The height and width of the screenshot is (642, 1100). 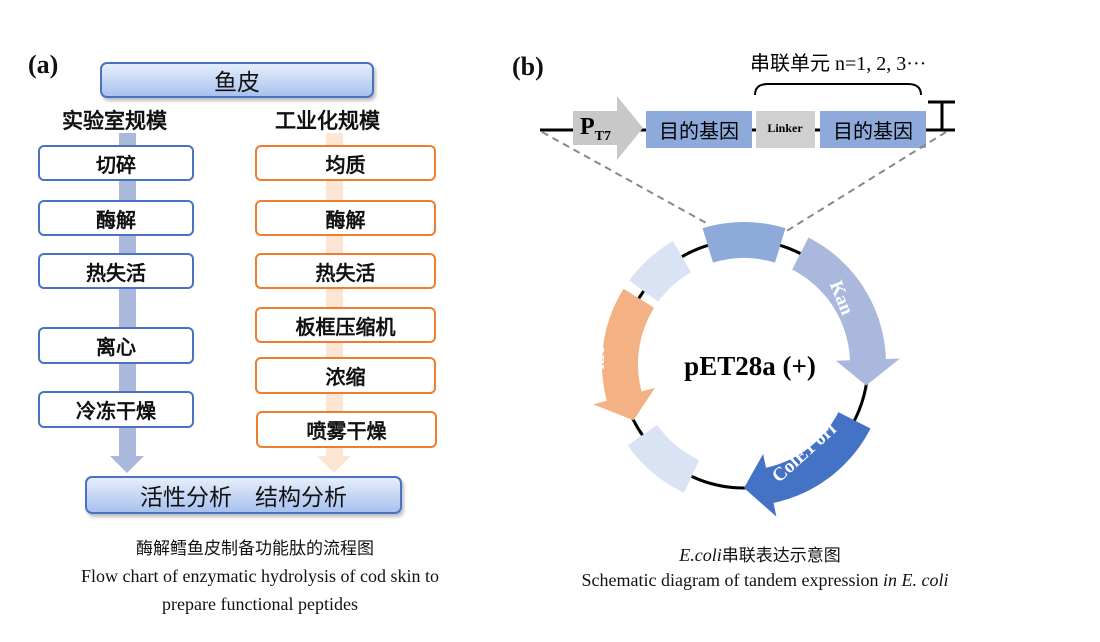 I want to click on ind-flow-arrow-head, so click(x=334, y=464).